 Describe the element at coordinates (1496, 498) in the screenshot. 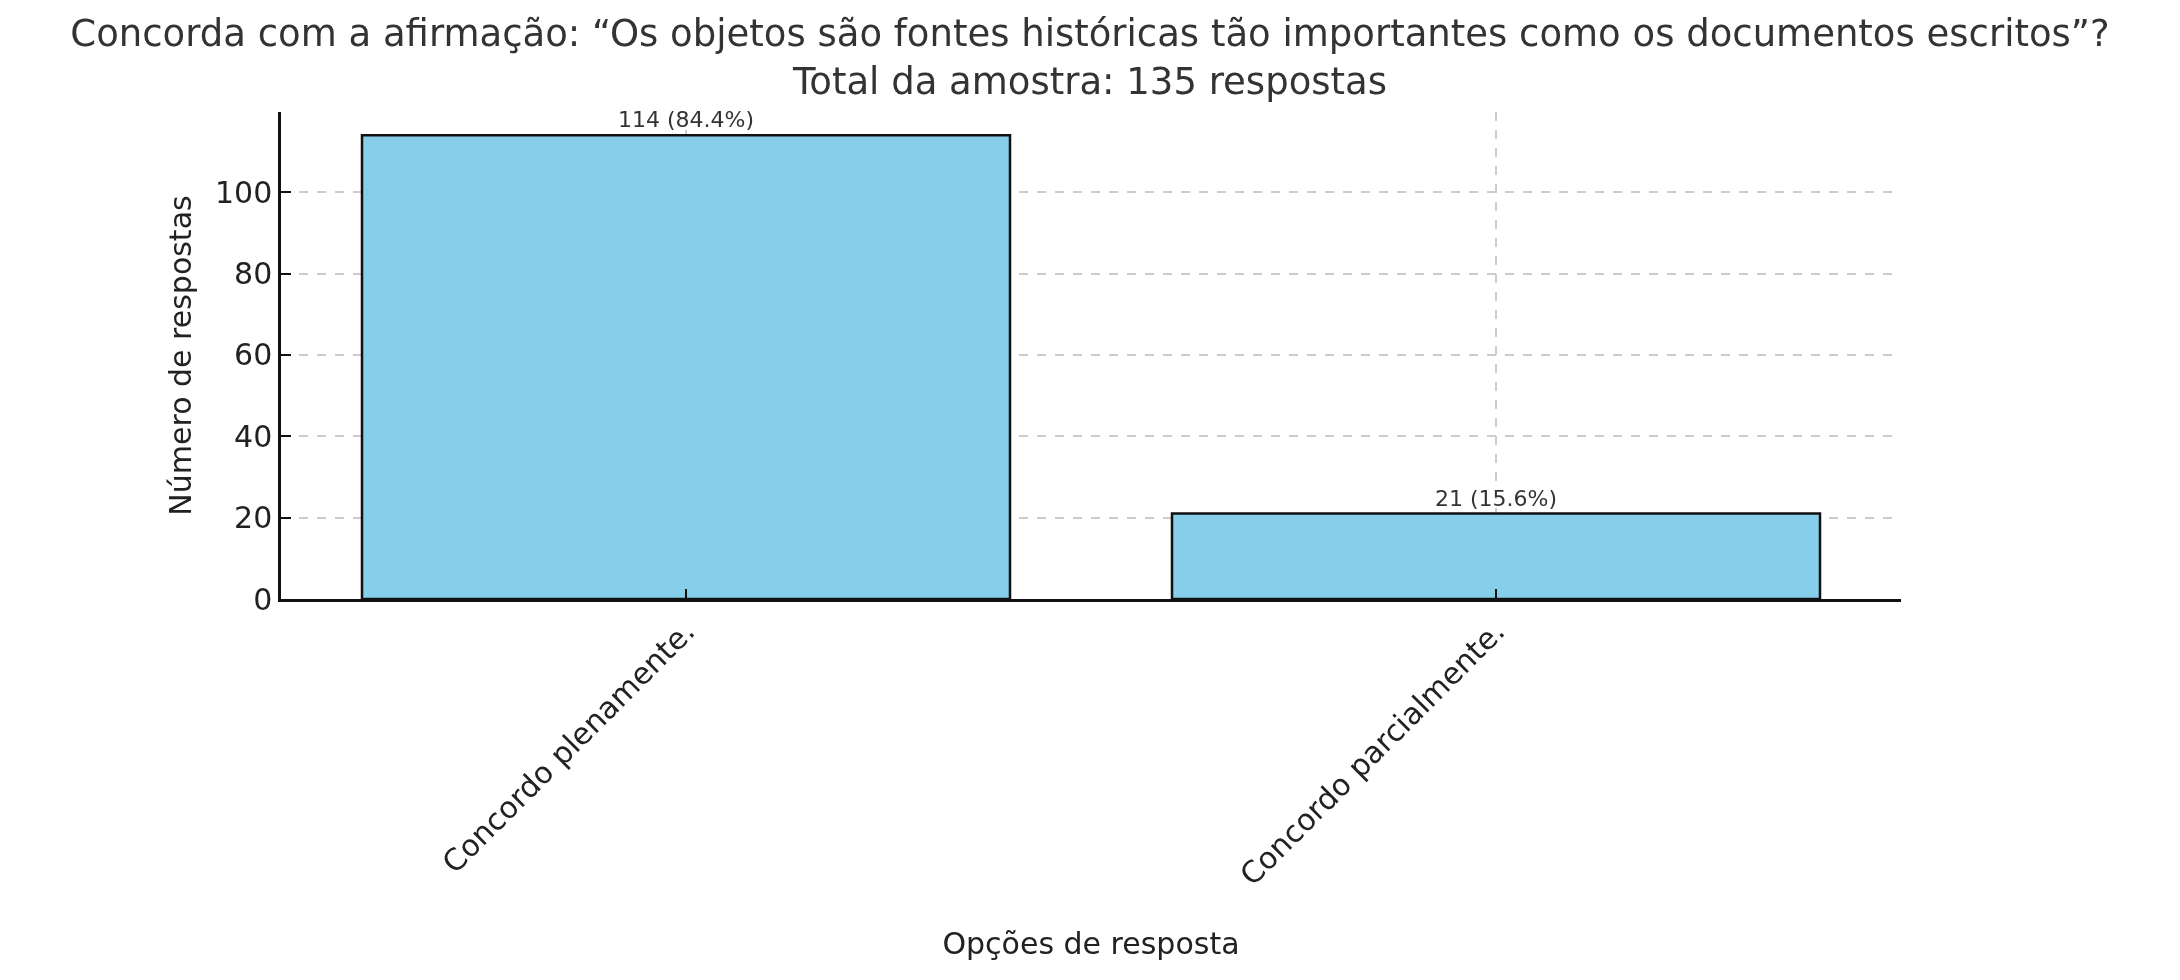

I see `data-label: 21 (15.6%)` at that location.